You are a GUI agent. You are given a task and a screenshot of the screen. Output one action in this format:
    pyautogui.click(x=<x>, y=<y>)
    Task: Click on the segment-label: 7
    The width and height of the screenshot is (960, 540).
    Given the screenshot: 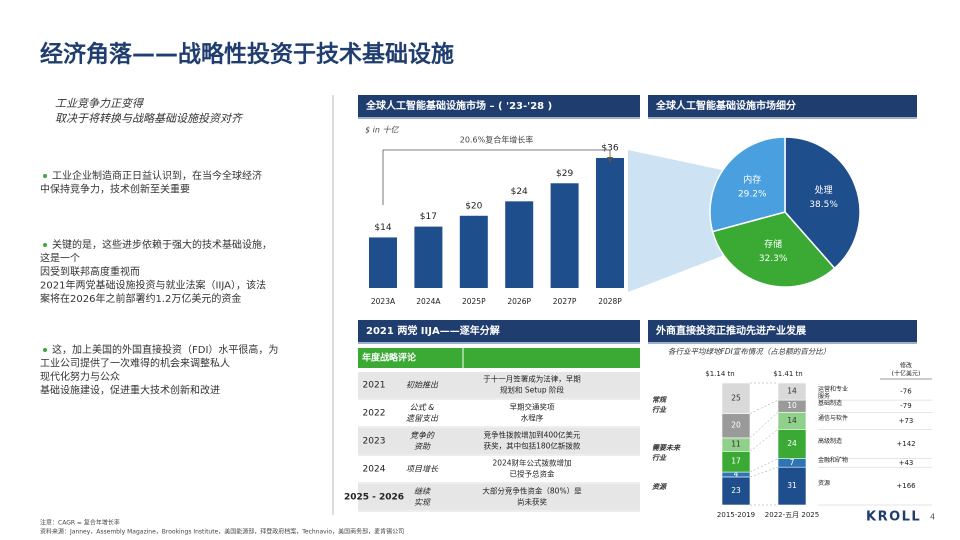 What is the action you would take?
    pyautogui.click(x=792, y=462)
    